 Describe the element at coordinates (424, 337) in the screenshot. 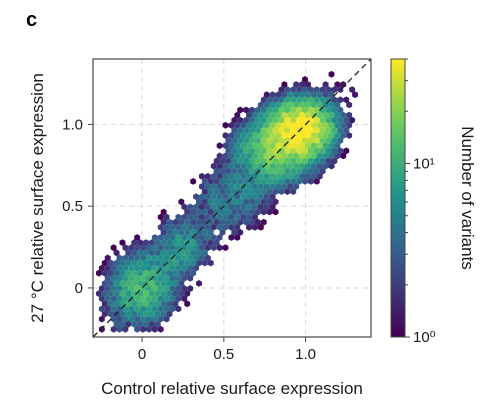

I see `colorbar-tick-label-0: 10⁰` at that location.